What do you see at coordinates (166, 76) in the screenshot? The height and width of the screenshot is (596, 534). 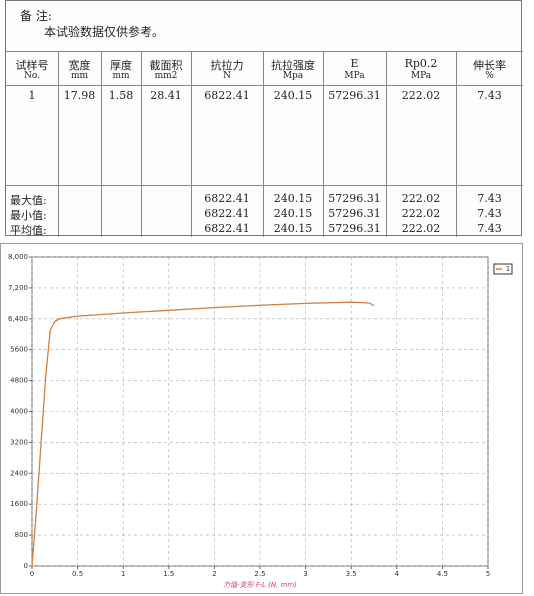 I see `column-unit: mm2` at bounding box center [166, 76].